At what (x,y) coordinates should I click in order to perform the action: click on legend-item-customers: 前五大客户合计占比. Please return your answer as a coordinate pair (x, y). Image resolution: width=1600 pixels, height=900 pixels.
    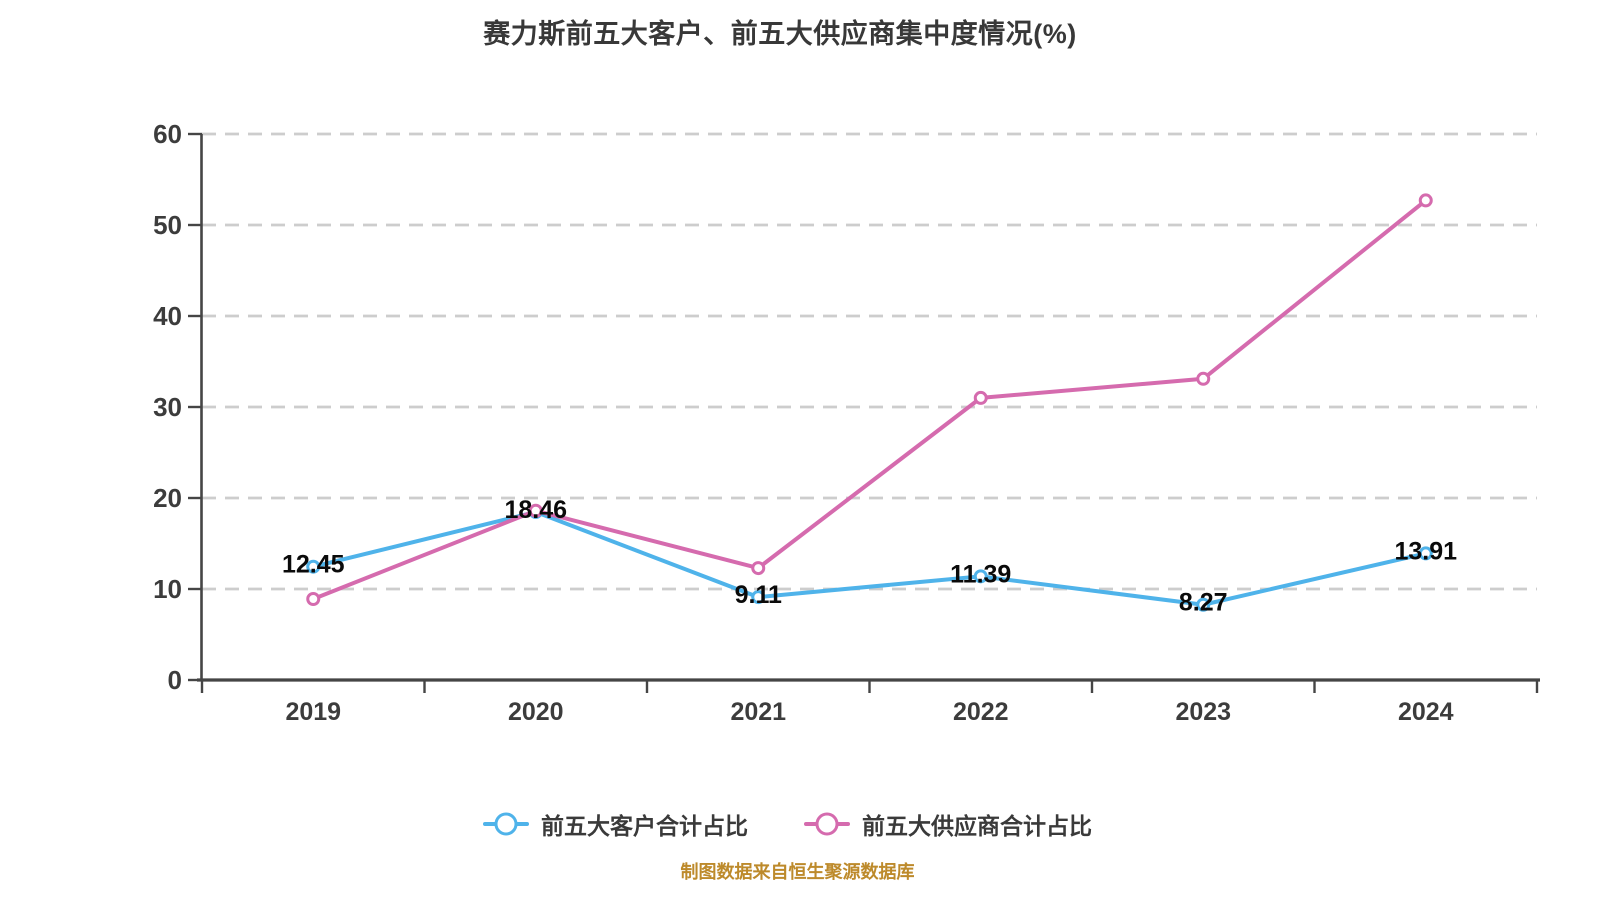
    Looking at the image, I should click on (615, 824).